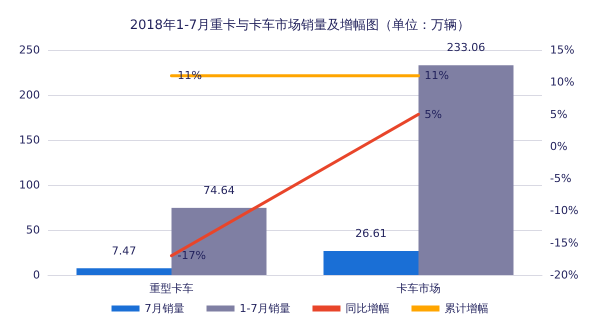  I want to click on x-tick-label: 重型卡车, so click(172, 288).